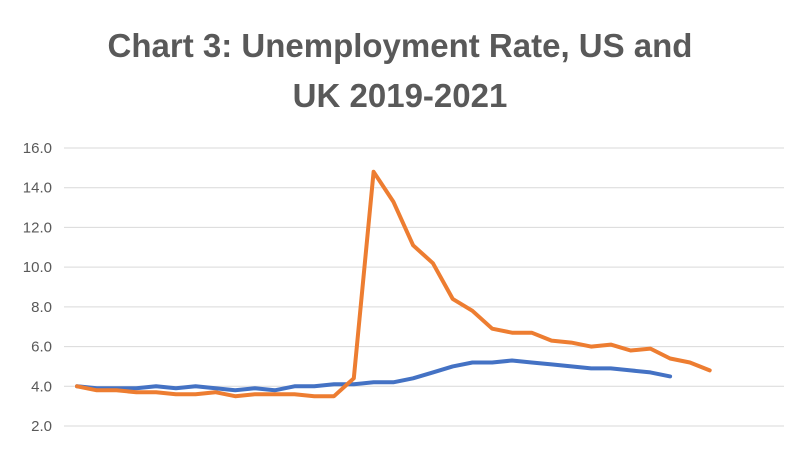  I want to click on y-axis-tick-labels: 2.0 4.0 6.0 8.0 10.0 12.0 14.0 16.0, so click(37, 287).